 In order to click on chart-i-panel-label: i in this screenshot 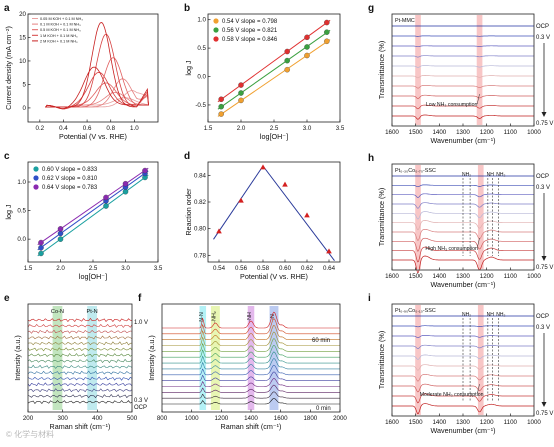, I will do `click(369, 298)`.